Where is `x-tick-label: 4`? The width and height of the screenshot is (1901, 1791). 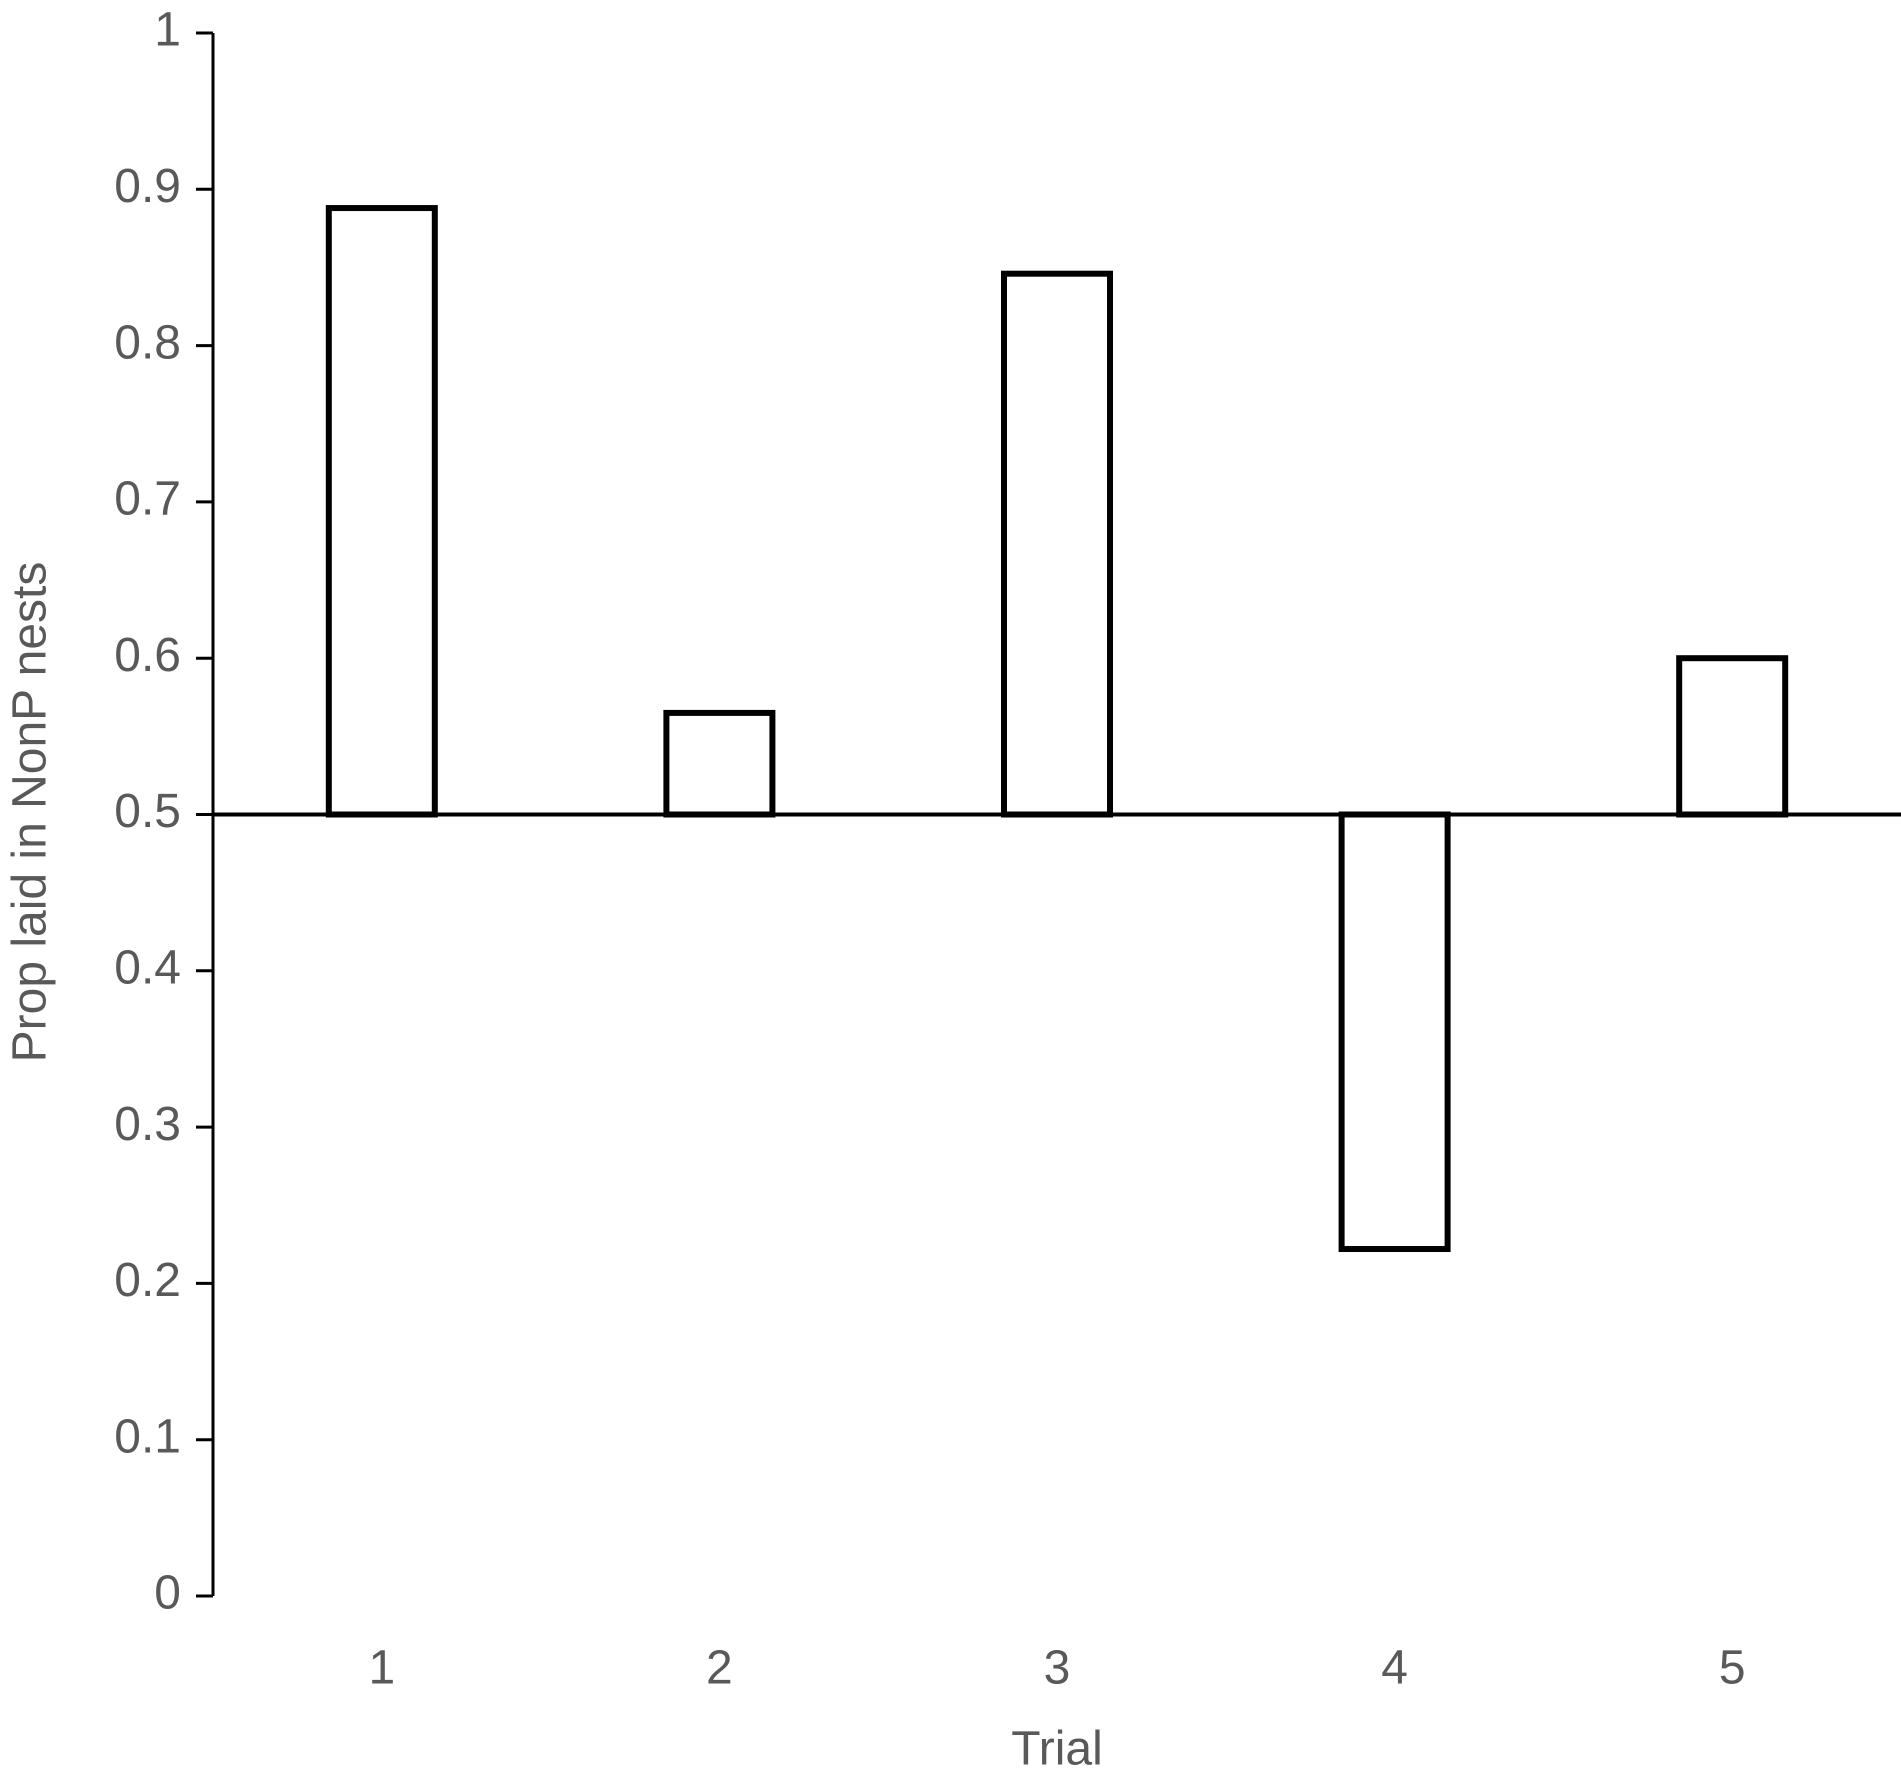
x-tick-label: 4 is located at coordinates (1394, 1668).